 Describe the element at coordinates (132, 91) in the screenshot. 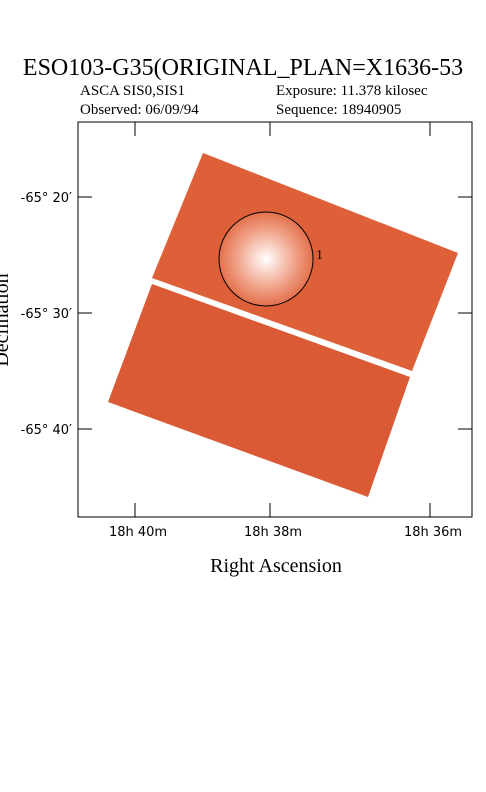

I see `instrument: ASCA SIS0,SIS1` at that location.